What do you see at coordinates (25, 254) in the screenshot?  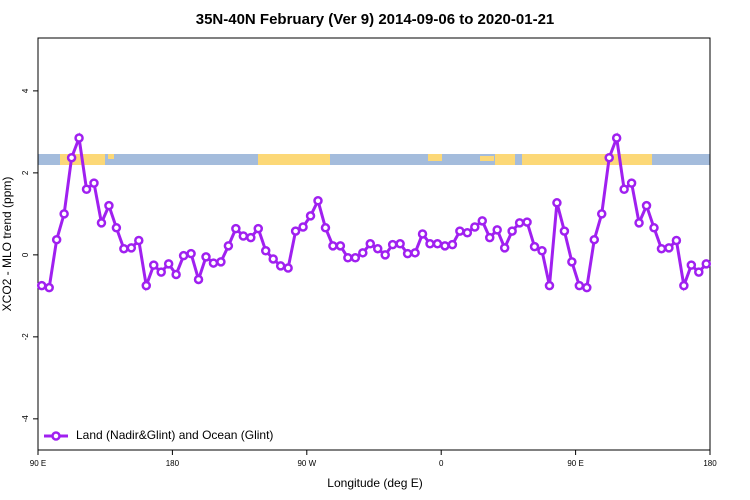 I see `y-tick-label: 0` at bounding box center [25, 254].